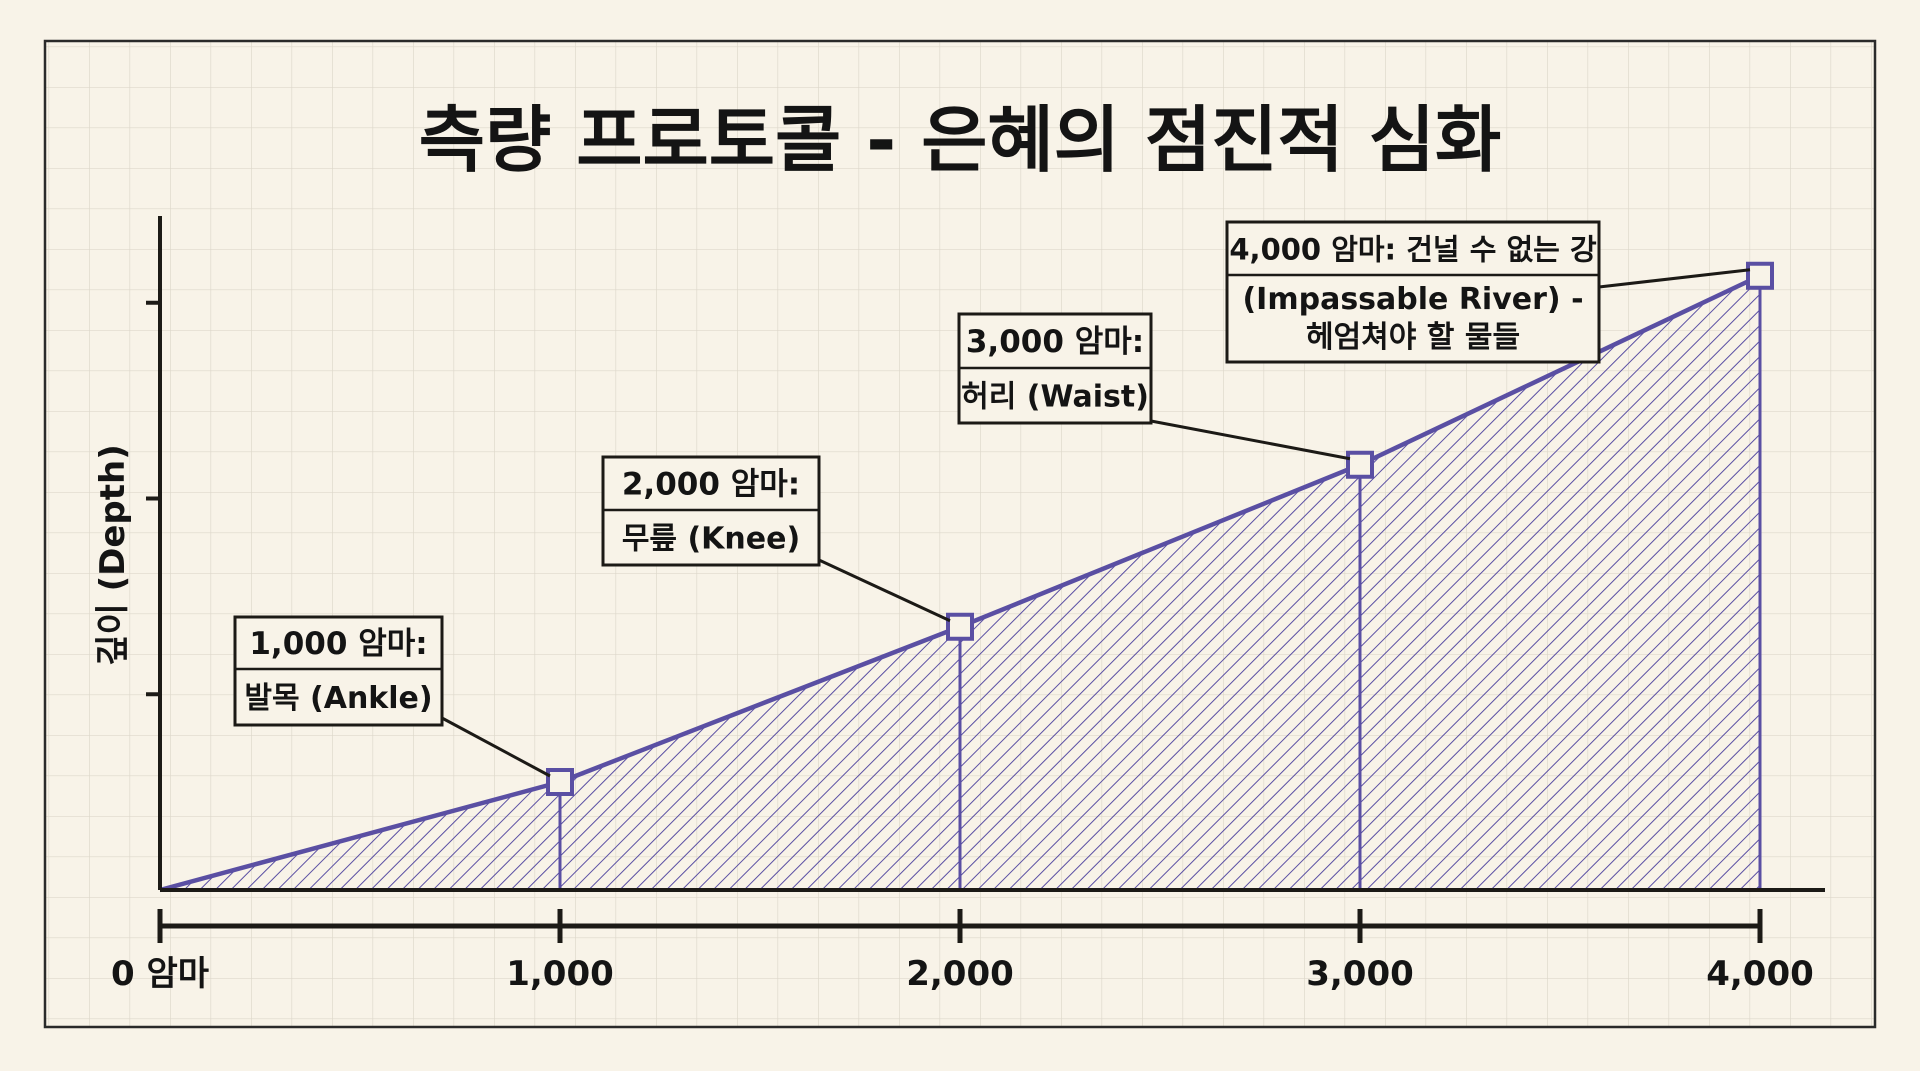  I want to click on annotation-callout: 3,000 암마: 허리 (Waist), so click(1154, 386).